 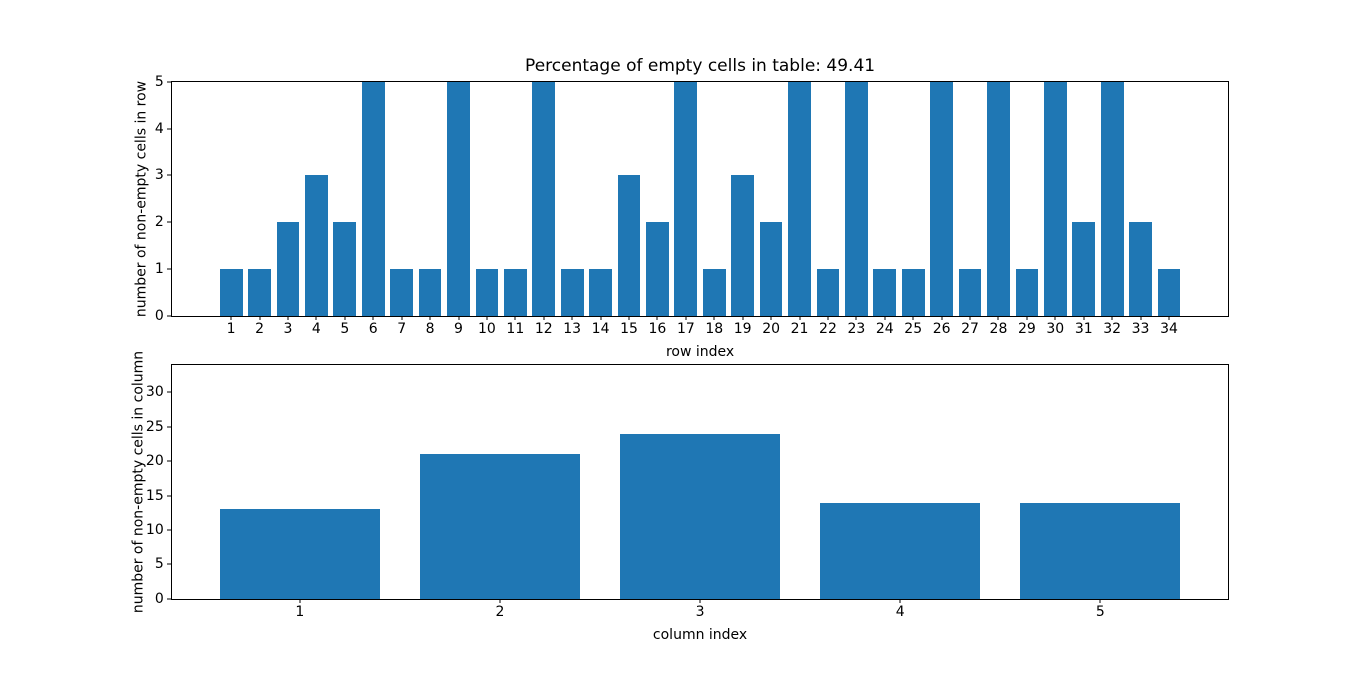 I want to click on x-tick-label: 4, so click(x=316, y=328).